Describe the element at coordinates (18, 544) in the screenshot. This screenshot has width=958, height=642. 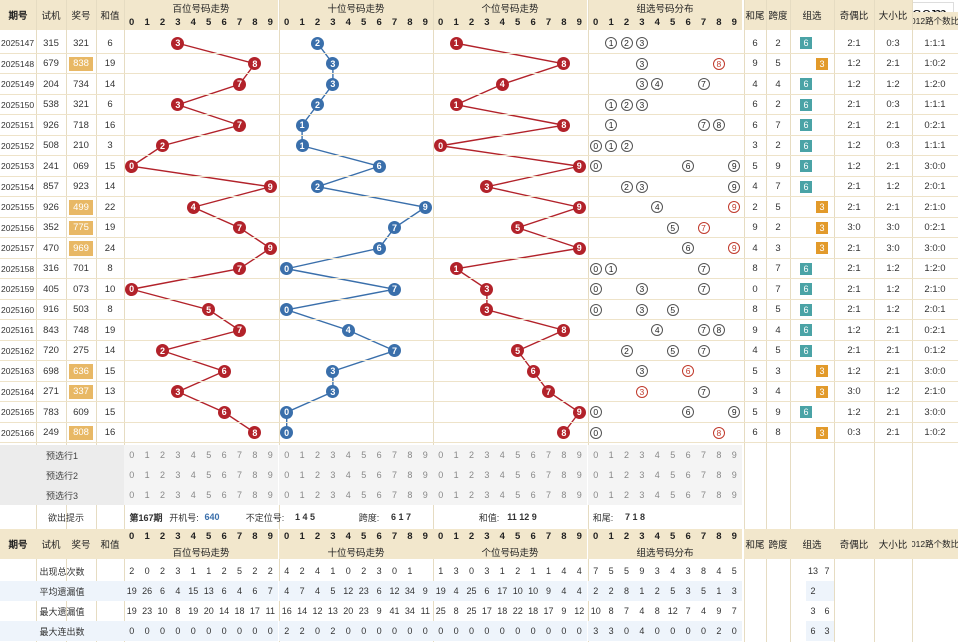
I see `footer-issue: 期号` at that location.